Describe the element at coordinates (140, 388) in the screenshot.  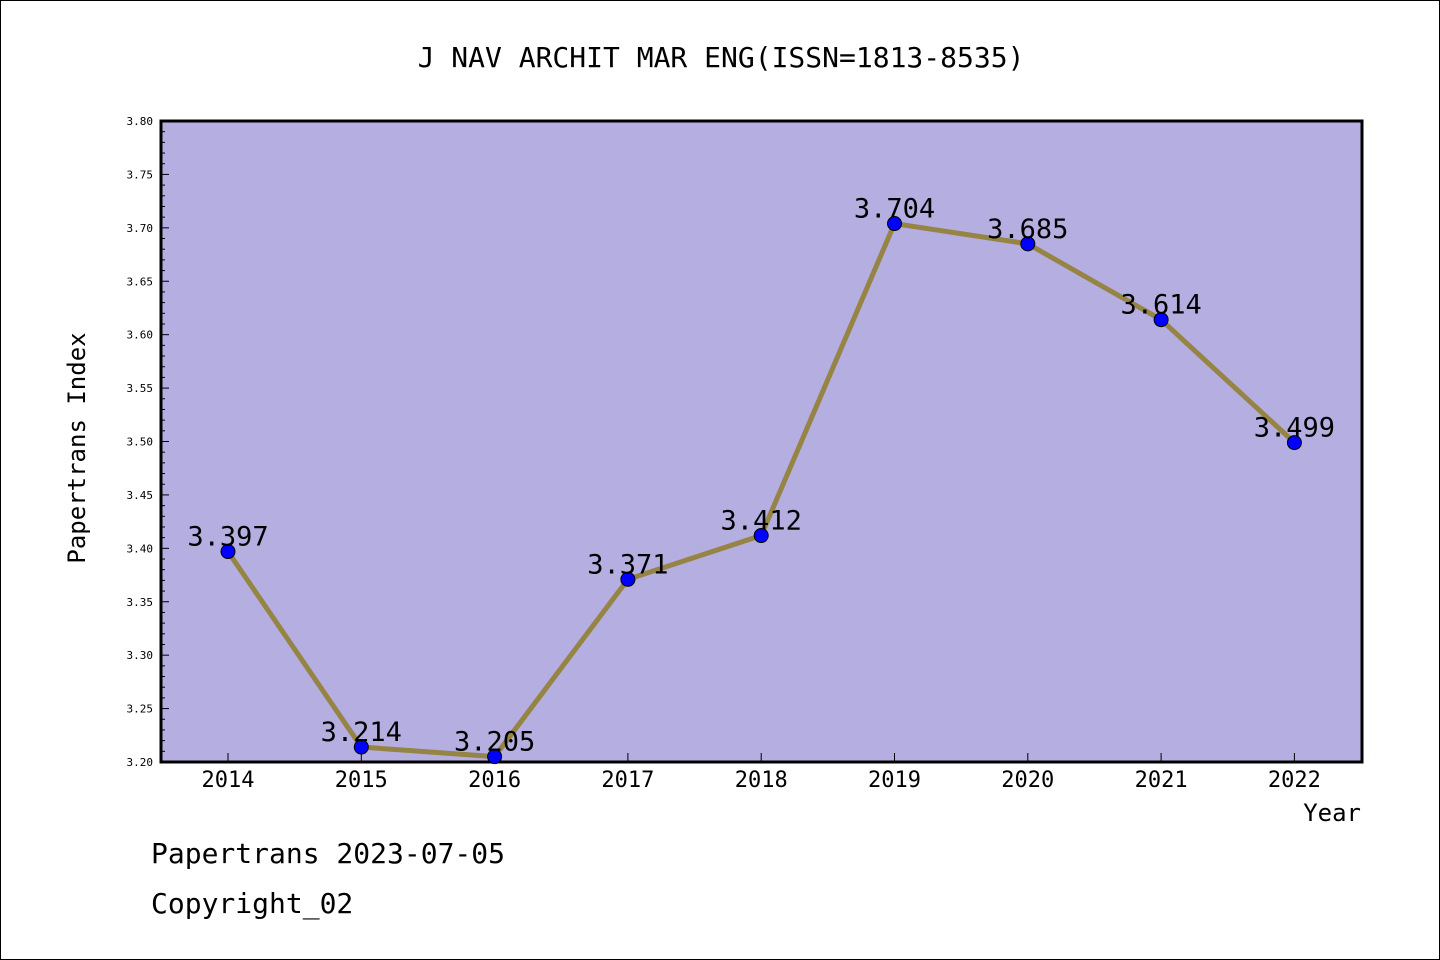
I see `y-tick-label: 3.55` at that location.